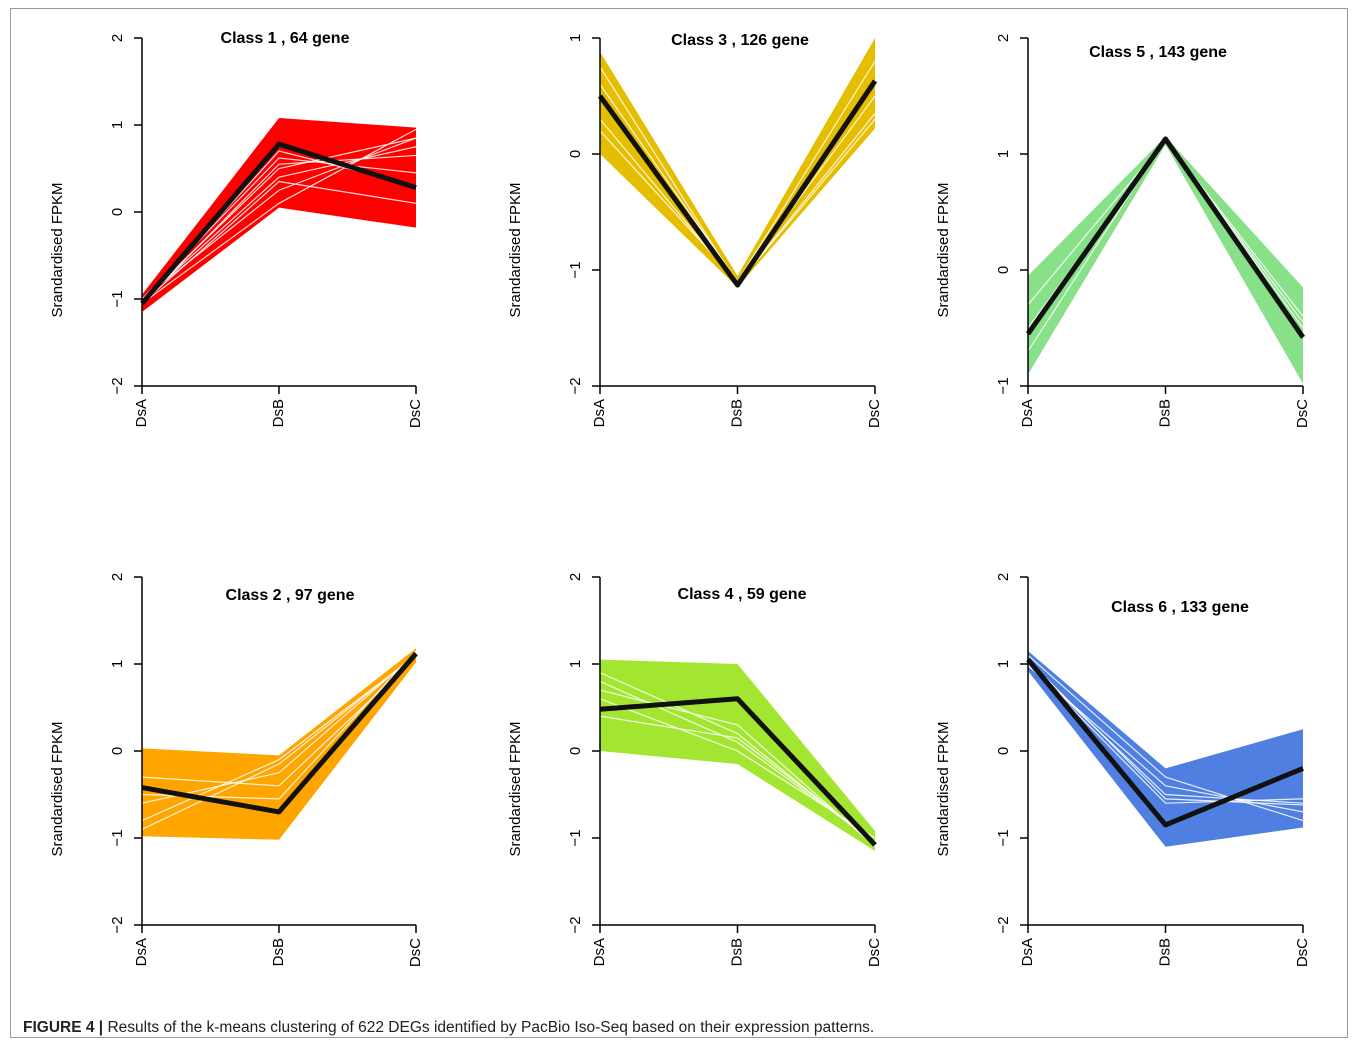  I want to click on chart-title: Class 2 , 97 gene, so click(290, 595).